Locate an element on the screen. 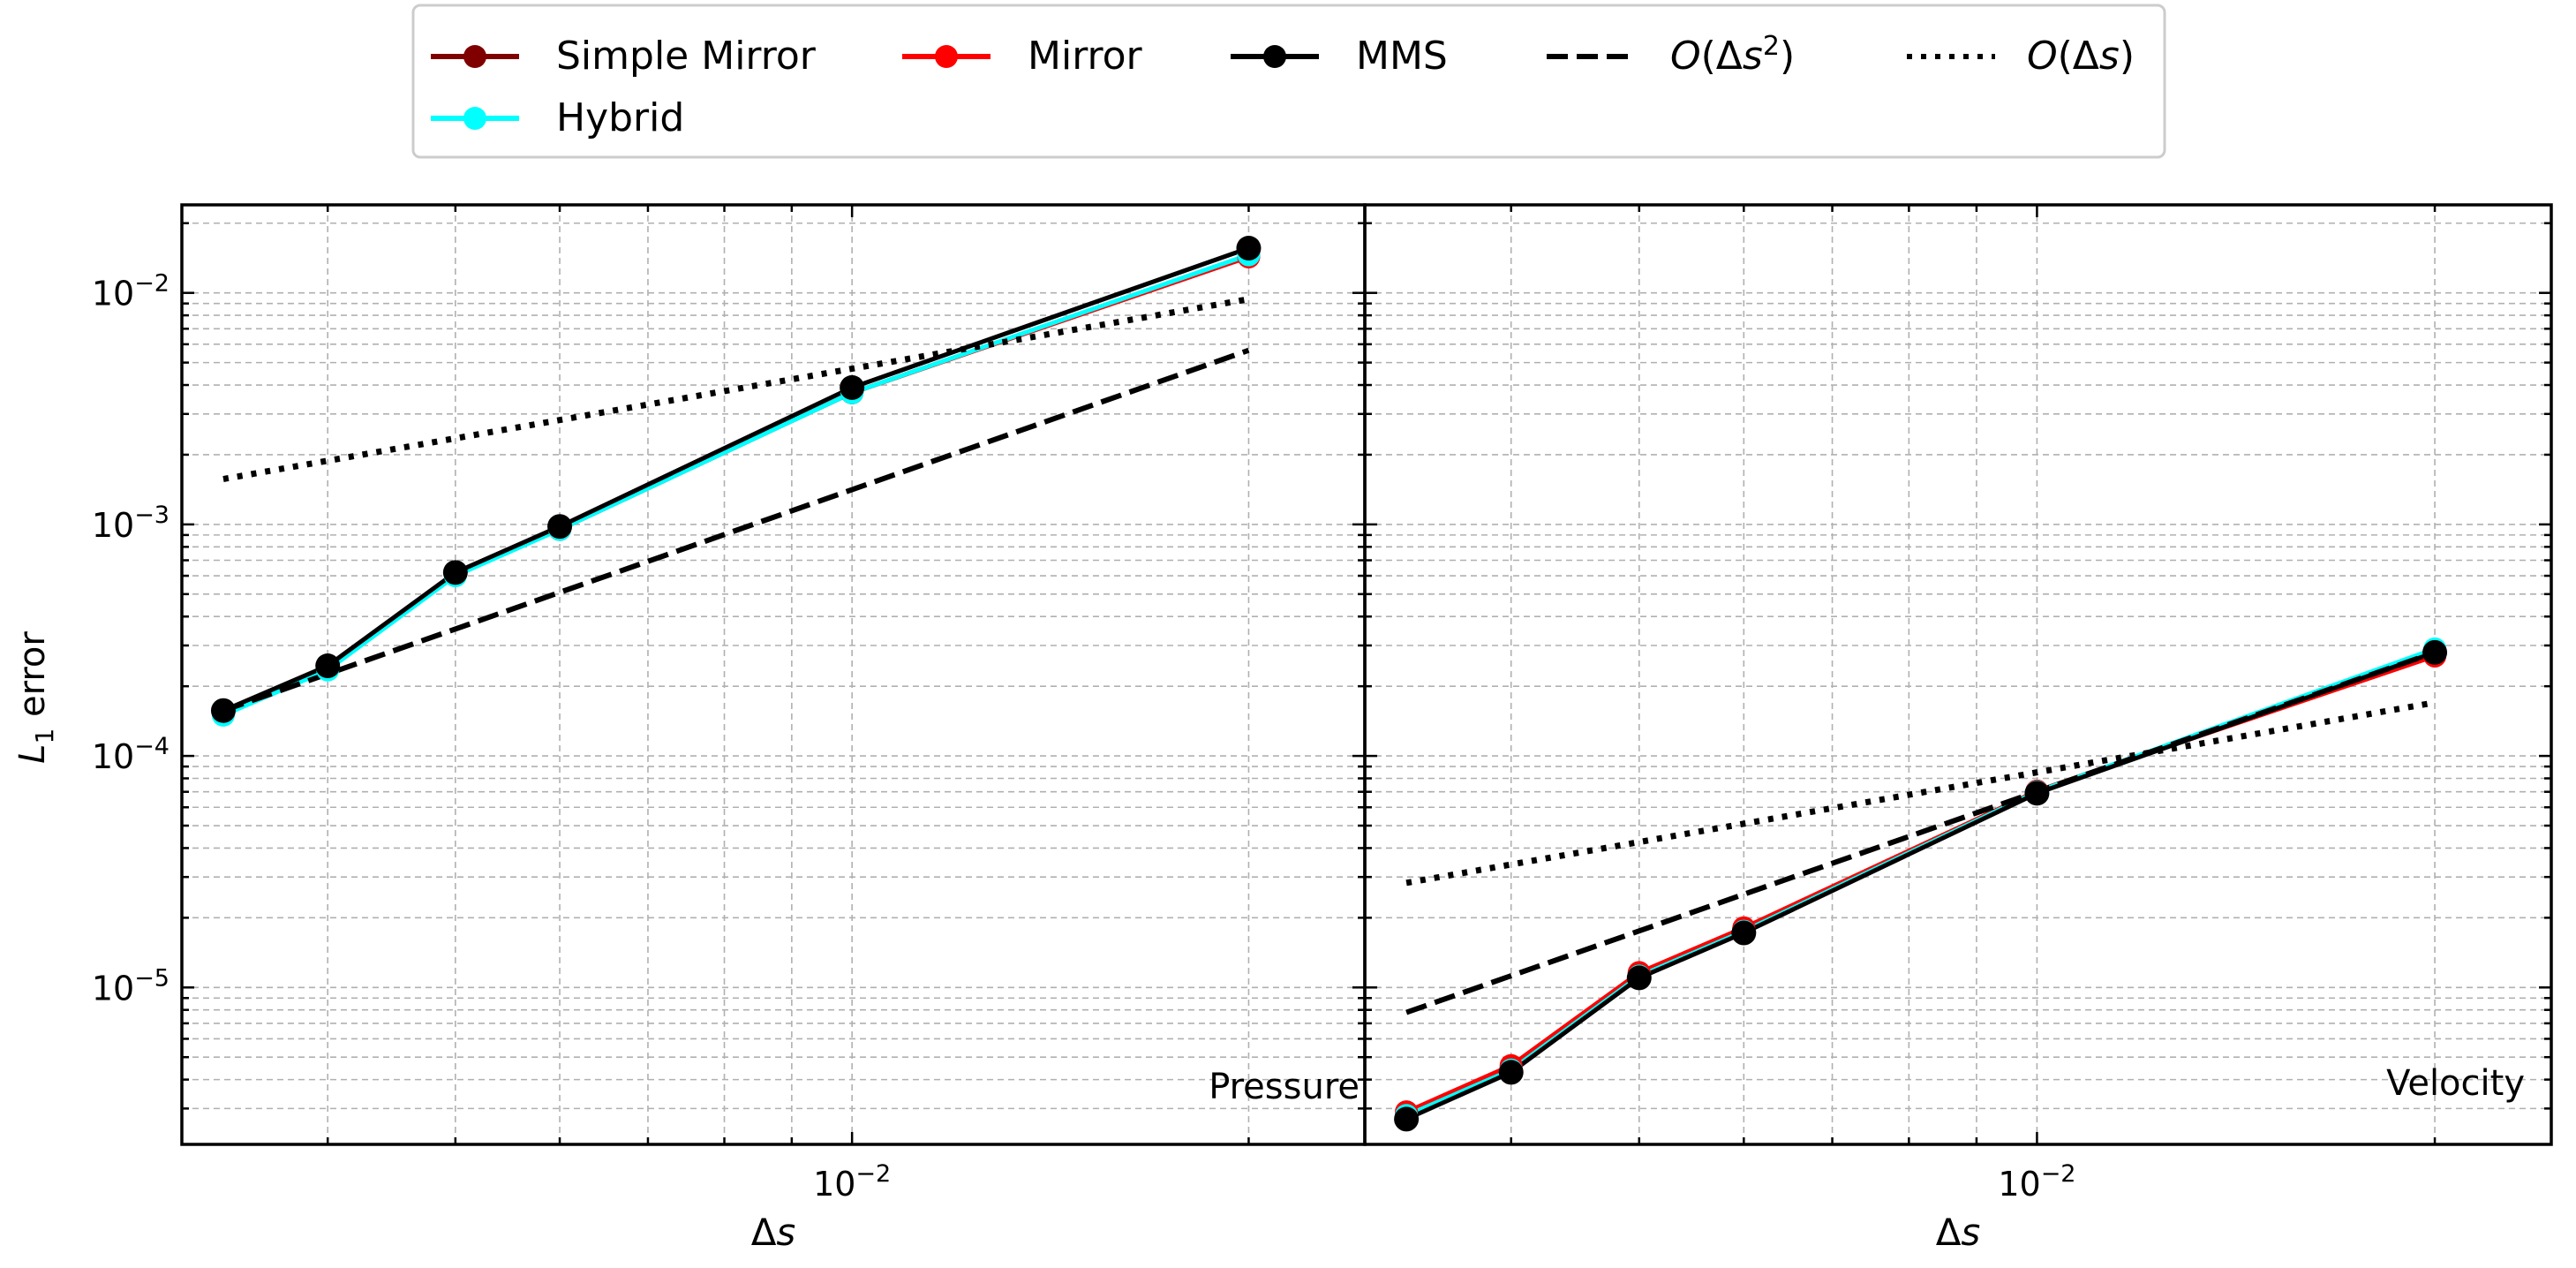 This screenshot has width=2576, height=1268. y-tick-label: 10⁻⁴ is located at coordinates (131, 754).